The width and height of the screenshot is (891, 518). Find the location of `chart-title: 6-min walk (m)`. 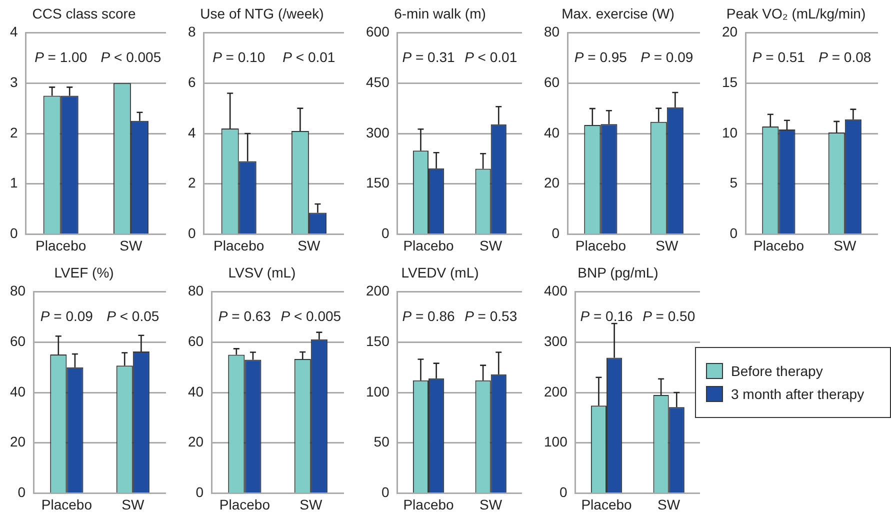

chart-title: 6-min walk (m) is located at coordinates (440, 13).